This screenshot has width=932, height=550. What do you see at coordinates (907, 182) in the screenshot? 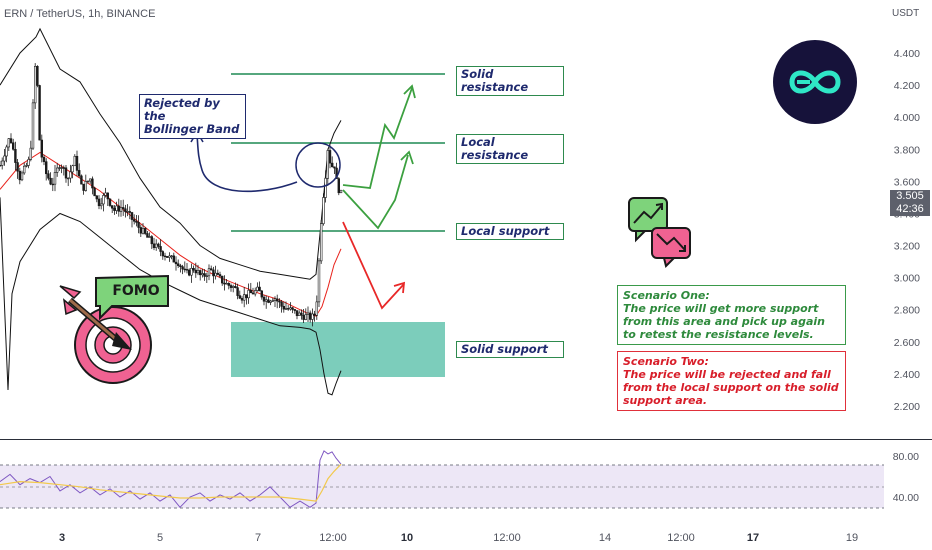
I see `y-axis-tick-label: 3.600` at bounding box center [907, 182].